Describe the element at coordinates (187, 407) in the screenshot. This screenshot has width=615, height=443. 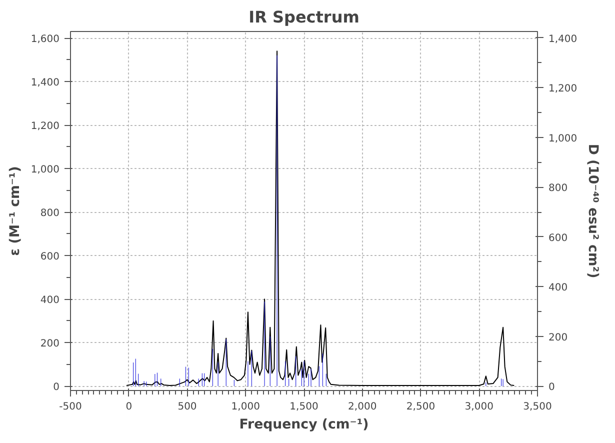
I see `x-tick-label: 500` at that location.